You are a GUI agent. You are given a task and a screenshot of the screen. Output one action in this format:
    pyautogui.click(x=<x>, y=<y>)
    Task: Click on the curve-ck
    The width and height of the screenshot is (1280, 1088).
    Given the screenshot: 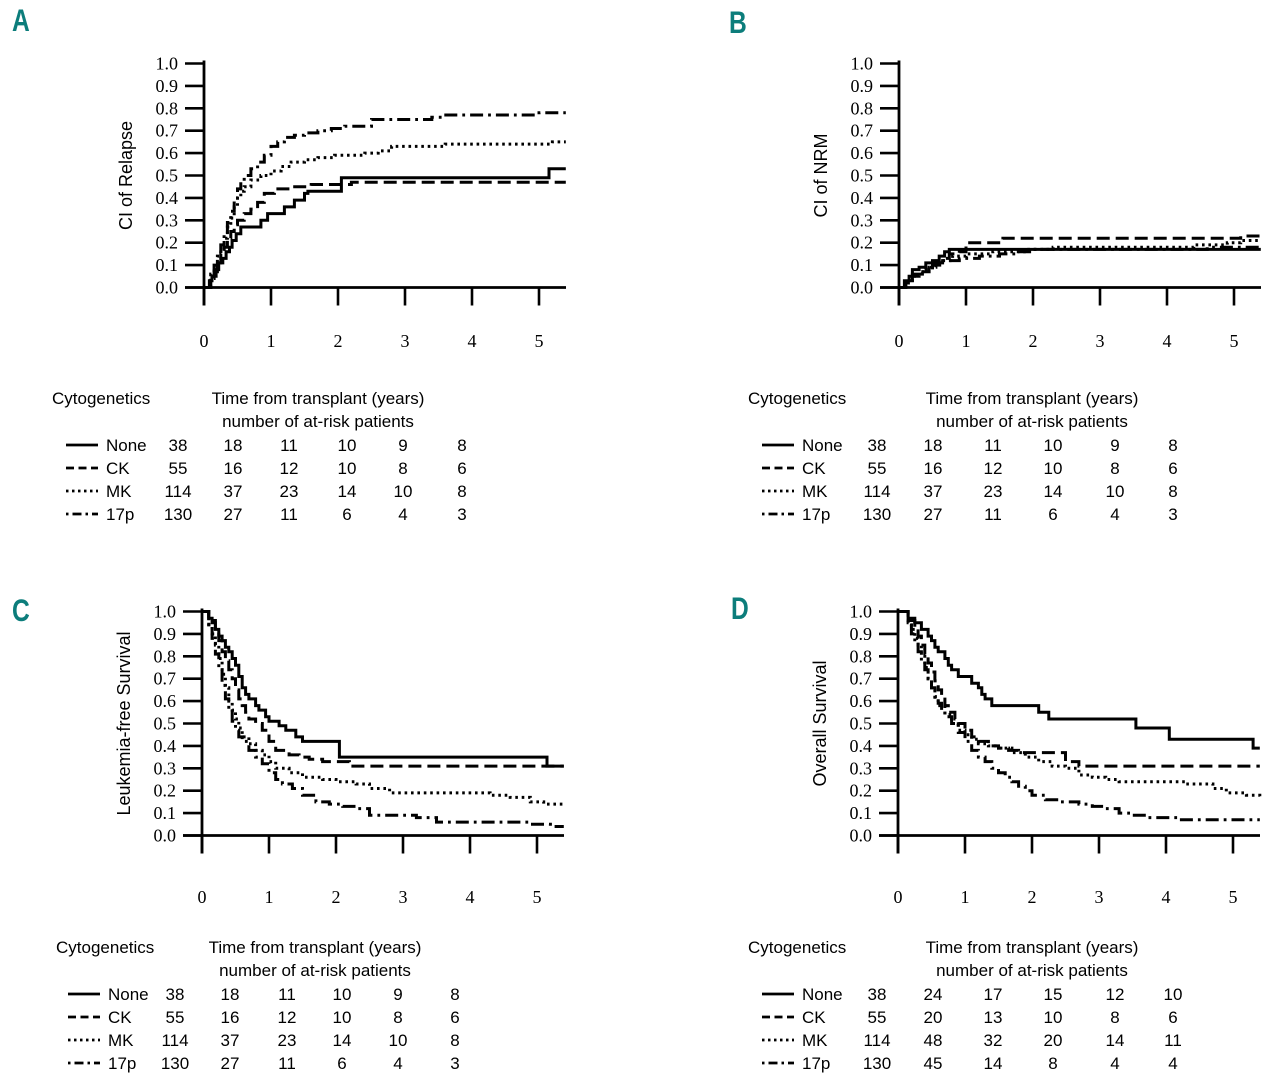 What is the action you would take?
    pyautogui.click(x=385, y=234)
    